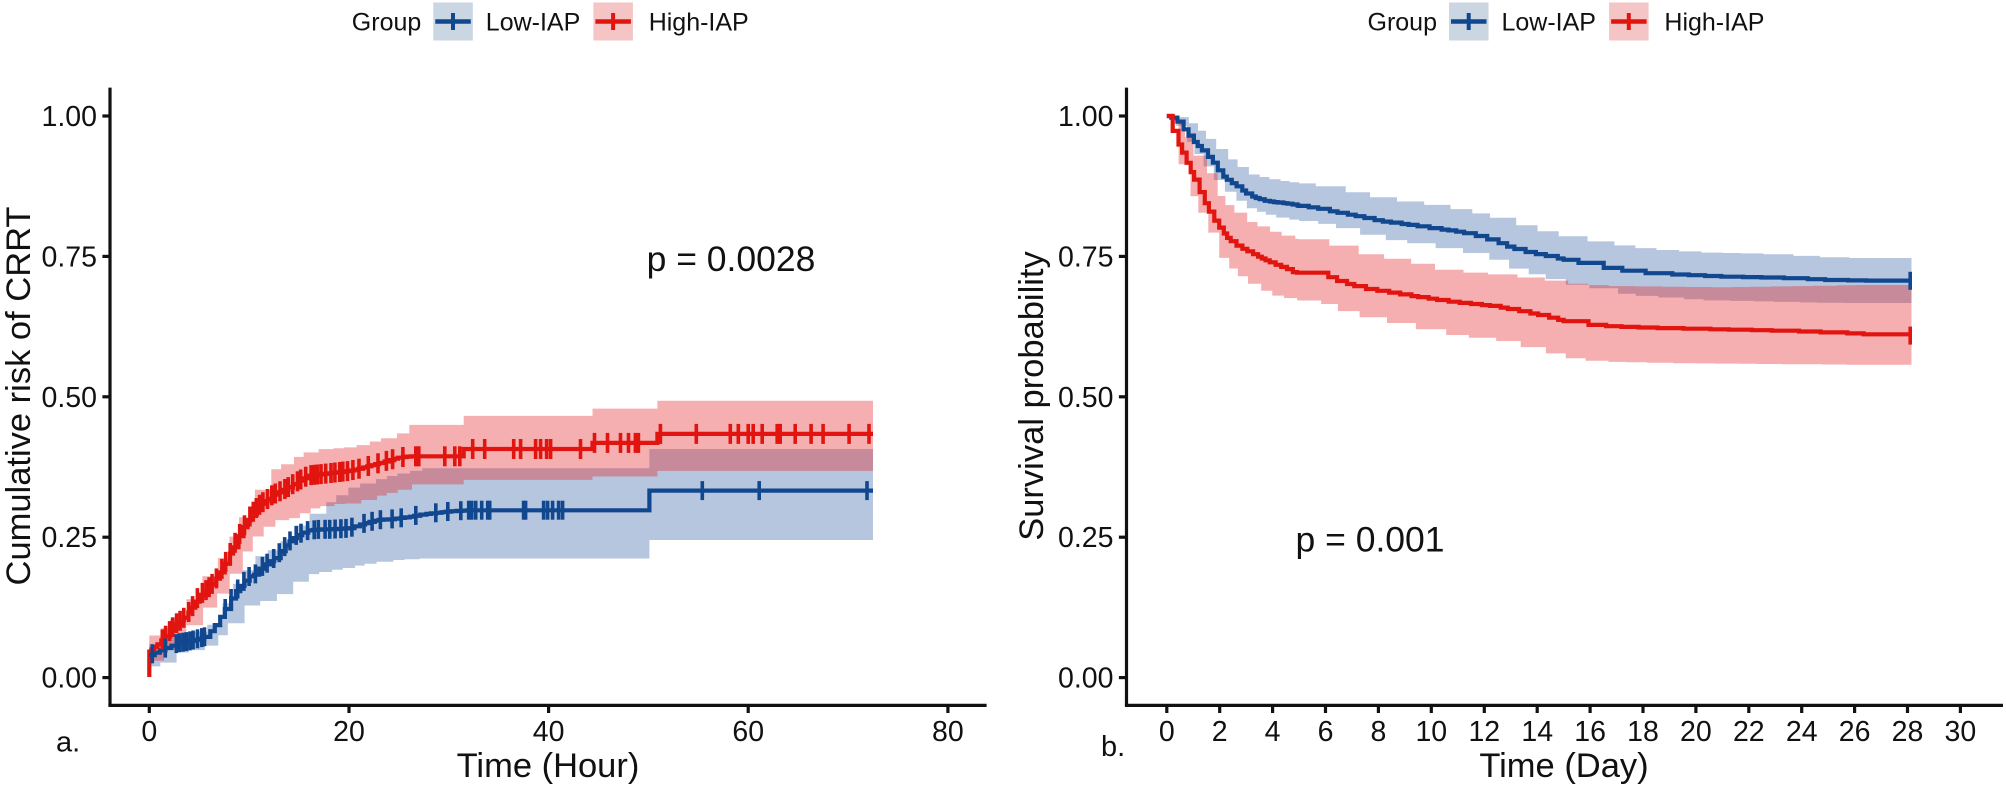 Image resolution: width=2006 pixels, height=790 pixels. I want to click on svg-text: 8, so click(1378, 732).